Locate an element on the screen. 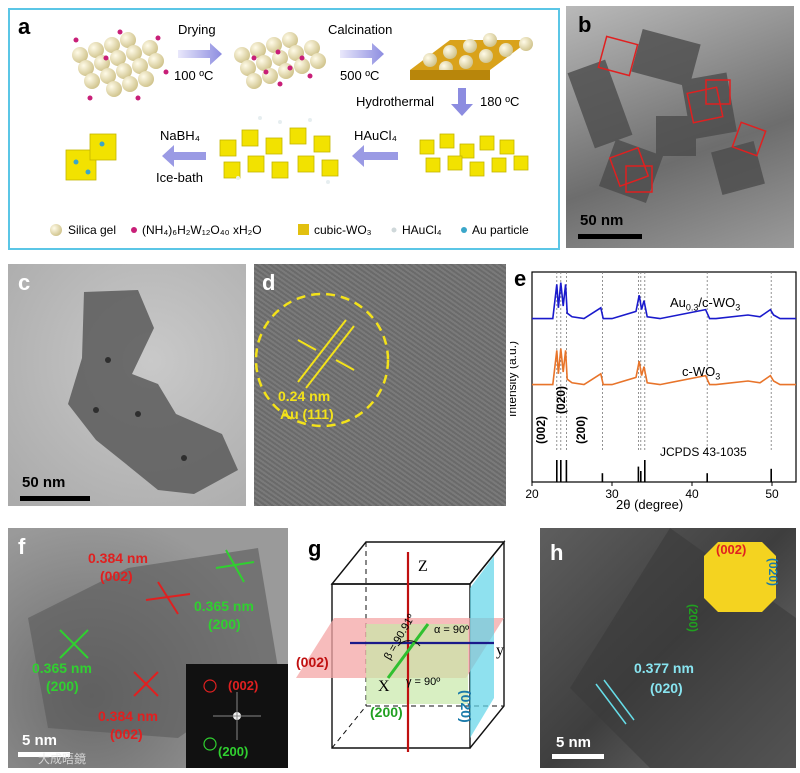  f-watermark: 大成晤鏡 is located at coordinates (62, 759).